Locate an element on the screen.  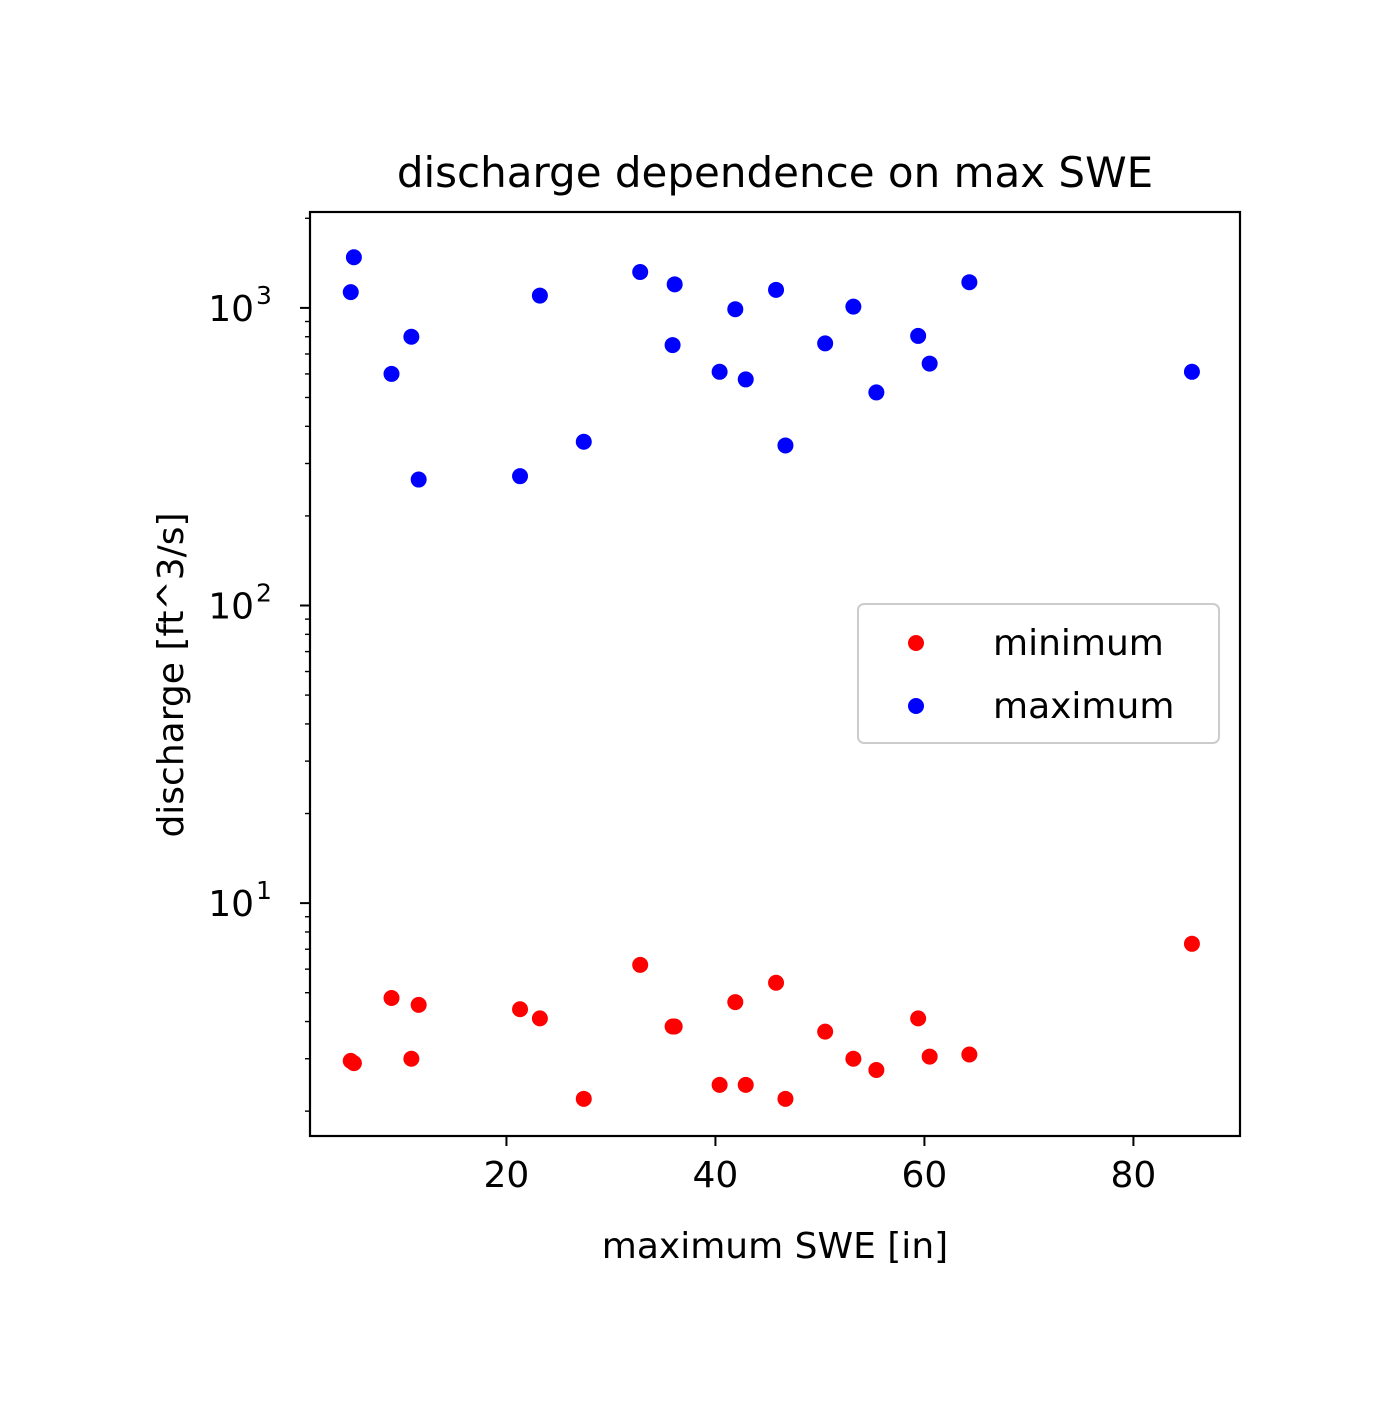
legend-box is located at coordinates (1038, 673).